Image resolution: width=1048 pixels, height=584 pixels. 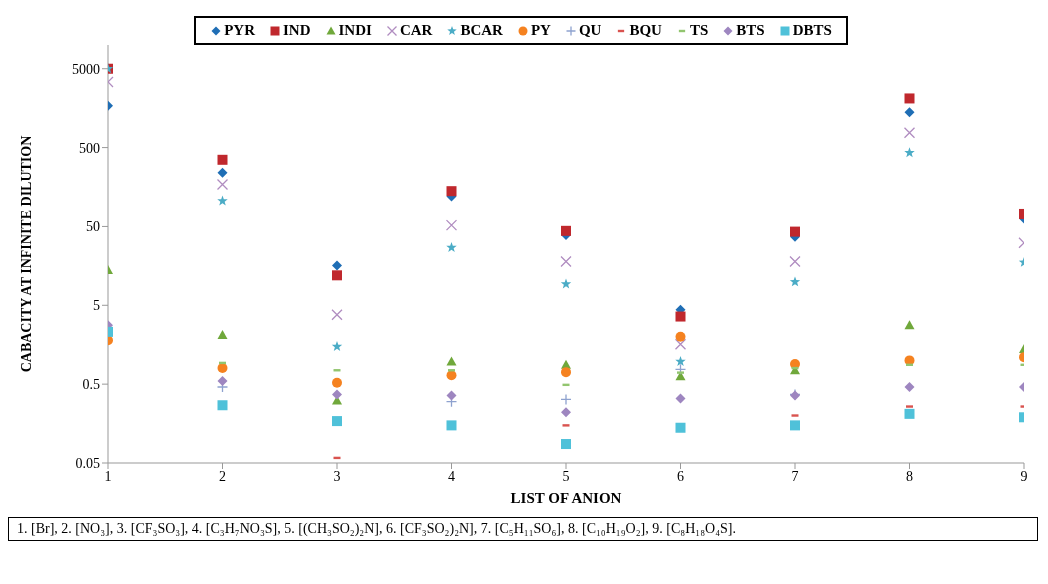 What do you see at coordinates (108, 476) in the screenshot?
I see `x-tick-label: 1` at bounding box center [108, 476].